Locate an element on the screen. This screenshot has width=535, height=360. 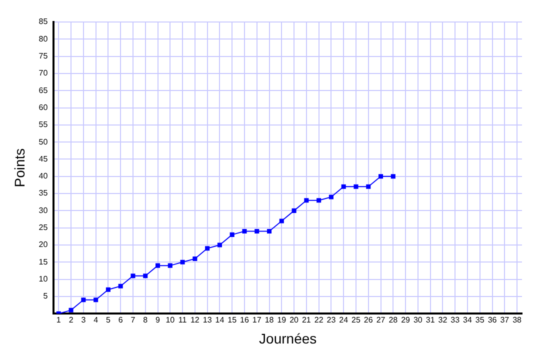
x-tick-label: 23 is located at coordinates (331, 320).